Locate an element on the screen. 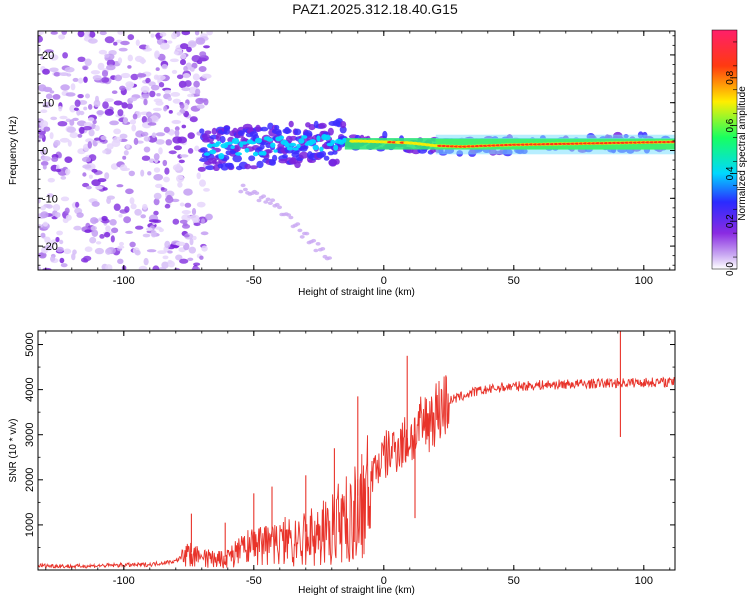  x-axis-label: Height of straight line (km) is located at coordinates (356, 292).